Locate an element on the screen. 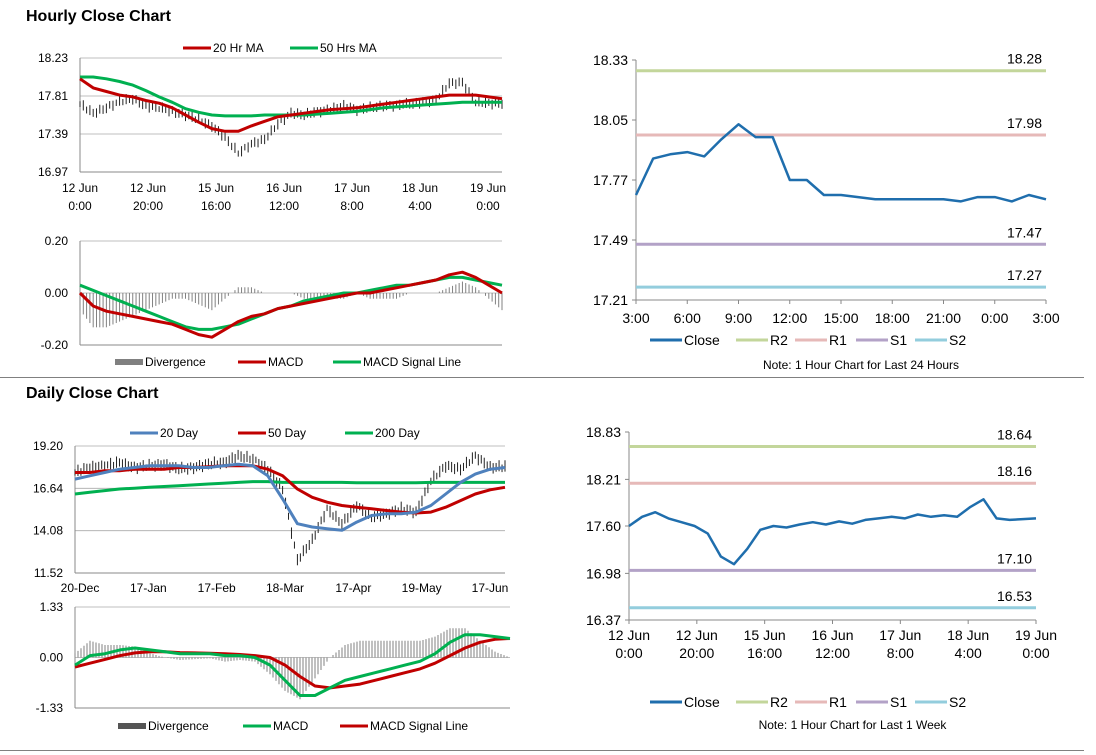 This screenshot has width=1096, height=755. hourly-price-x-tick: 17 Jun is located at coordinates (352, 188).